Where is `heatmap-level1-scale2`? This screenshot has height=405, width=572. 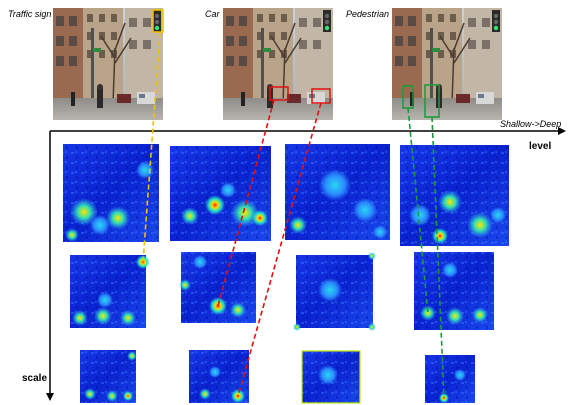
heatmap-level1-scale2 is located at coordinates (110, 291).